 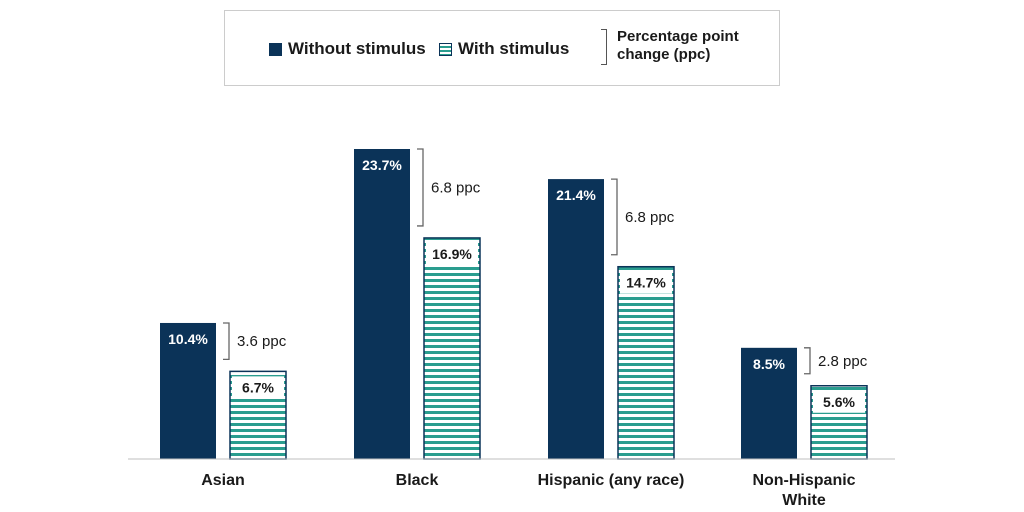 What do you see at coordinates (678, 45) in the screenshot?
I see `legend-label-ppc: Percentage point change (ppc)` at bounding box center [678, 45].